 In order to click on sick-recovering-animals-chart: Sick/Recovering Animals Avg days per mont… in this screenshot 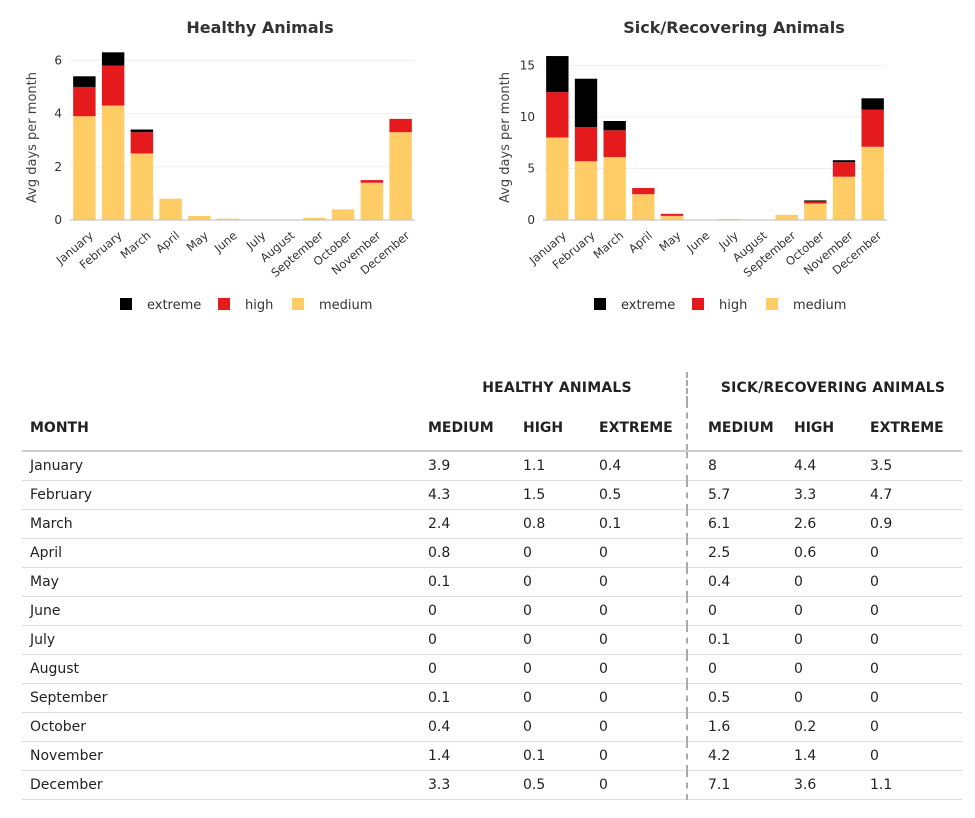, I will do `click(692, 165)`.